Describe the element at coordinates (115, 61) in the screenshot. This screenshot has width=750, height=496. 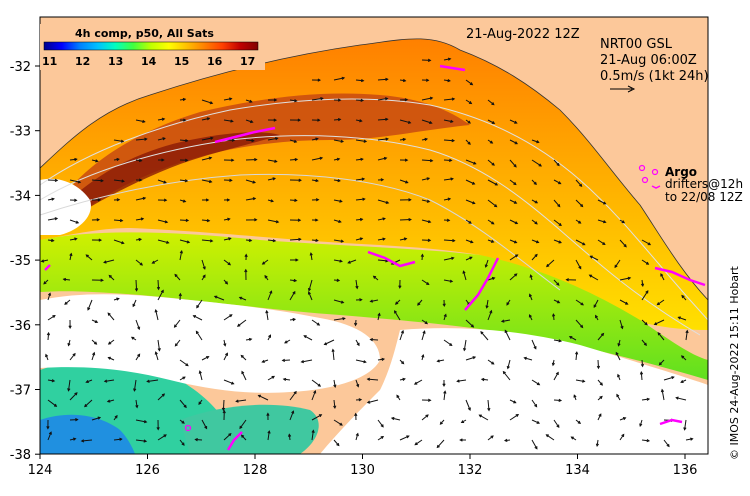
I see `colorbar-tick-label: 13` at that location.